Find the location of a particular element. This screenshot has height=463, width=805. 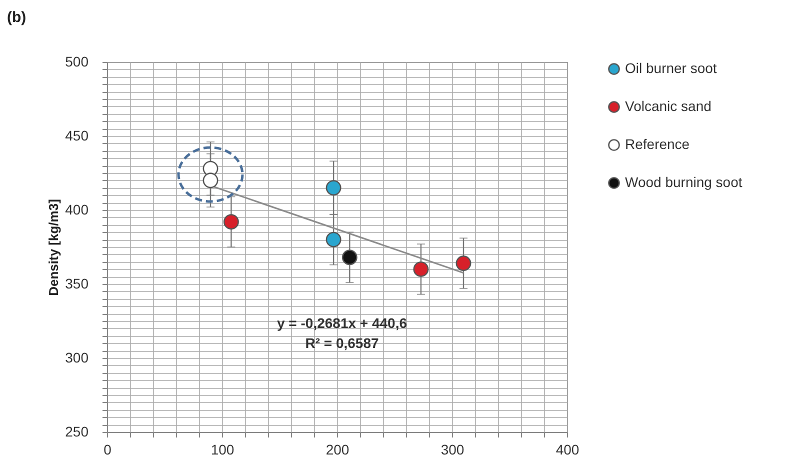

annotation: y = -0,2681x + 440,6 is located at coordinates (342, 323).